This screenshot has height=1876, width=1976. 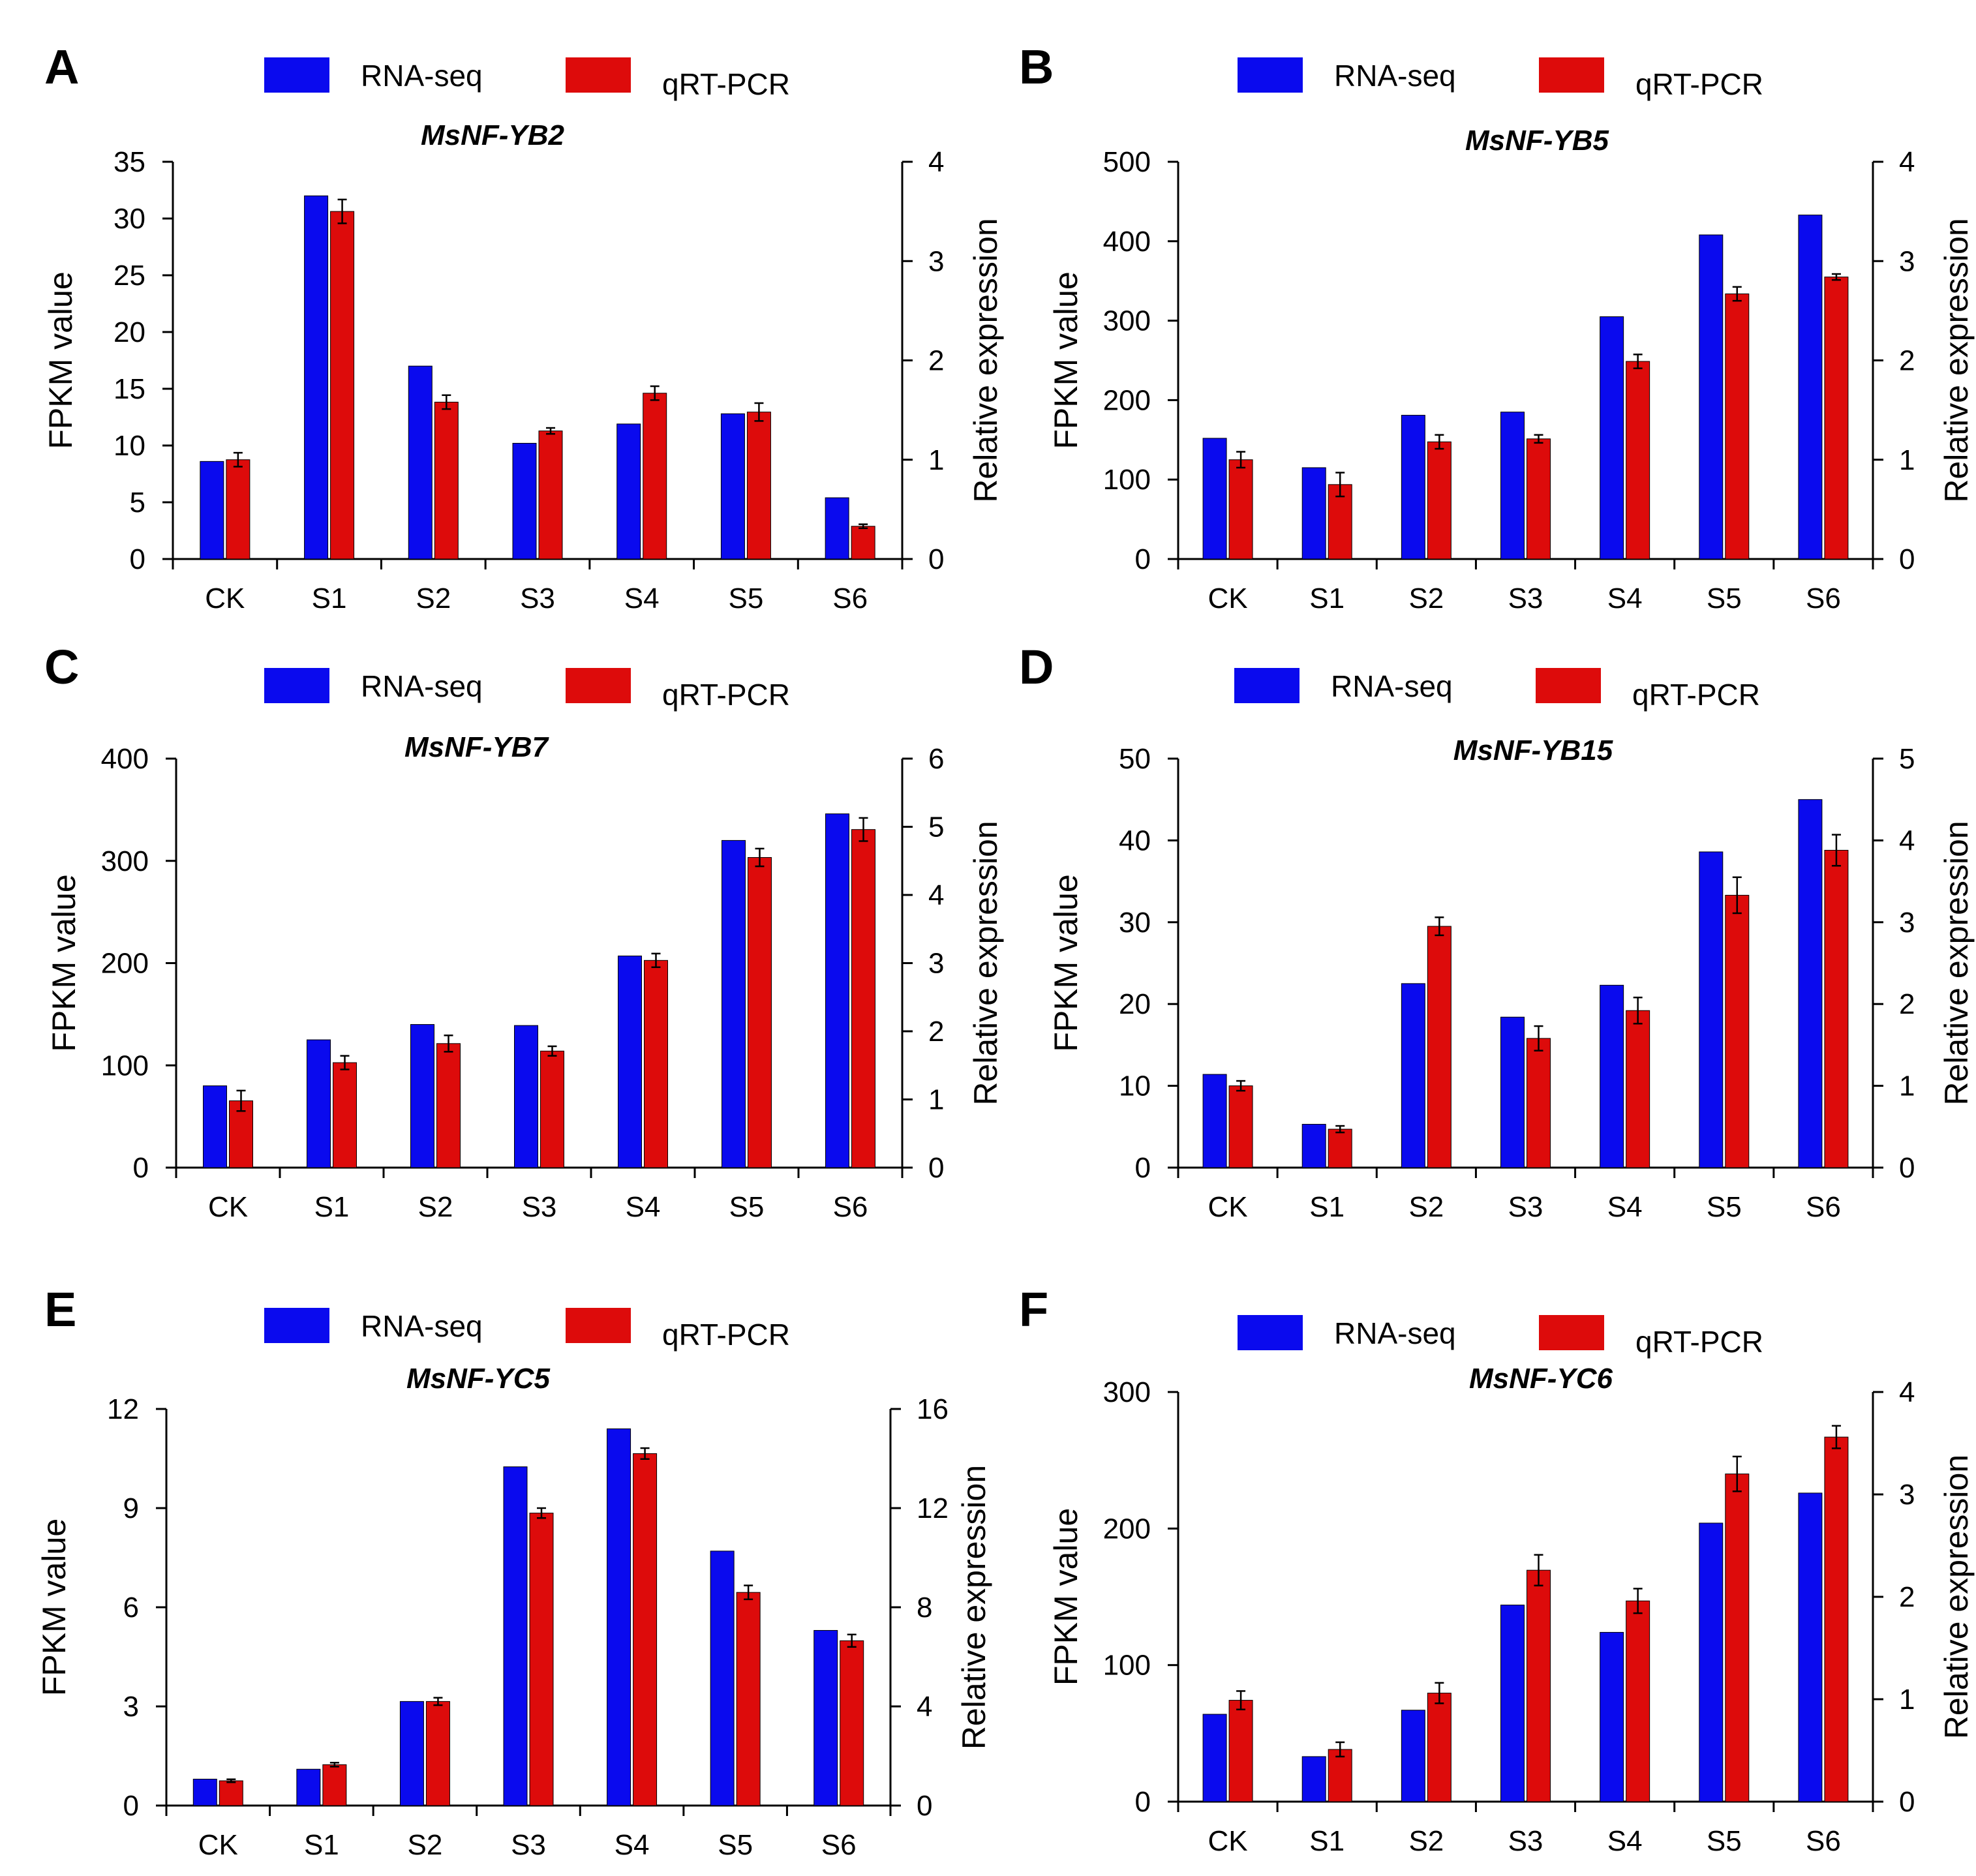 What do you see at coordinates (1127, 400) in the screenshot?
I see `left-tick-label: 200` at bounding box center [1127, 400].